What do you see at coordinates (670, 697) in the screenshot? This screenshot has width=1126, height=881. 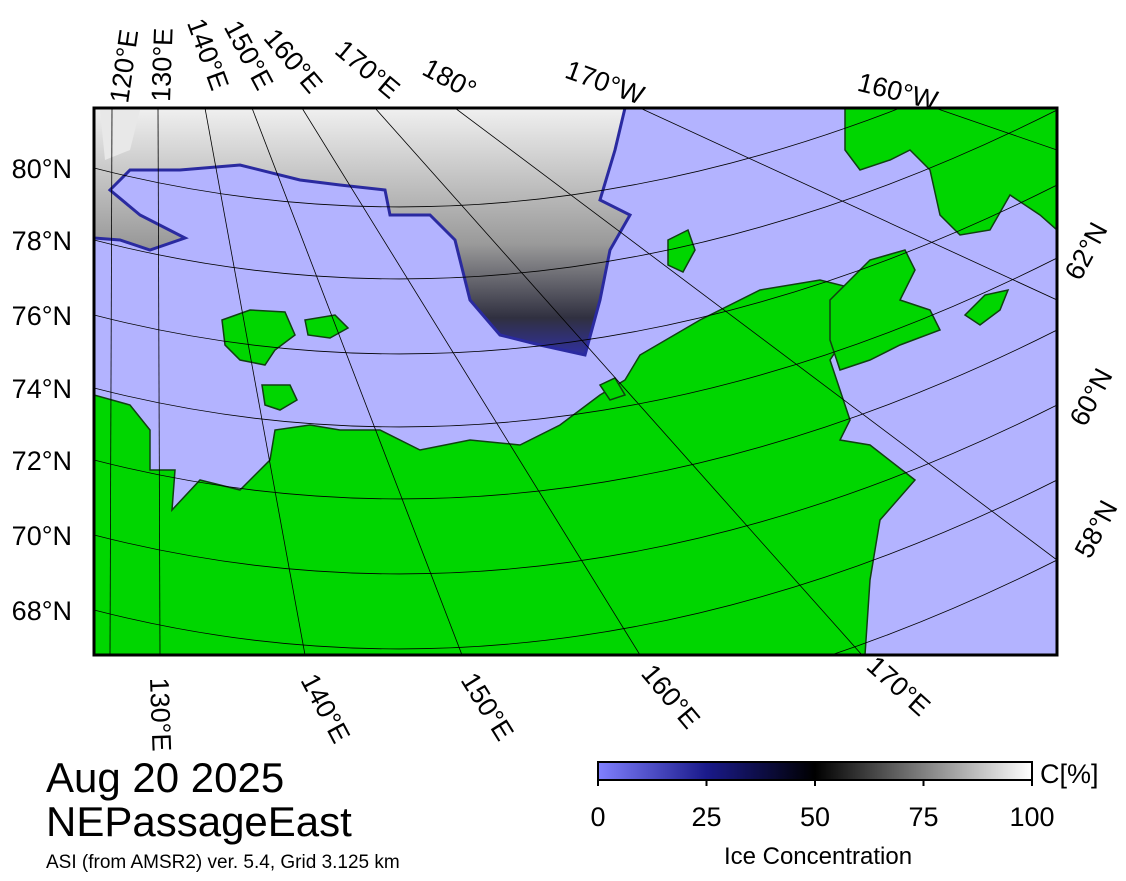 I see `coordinate-label: 160°E` at bounding box center [670, 697].